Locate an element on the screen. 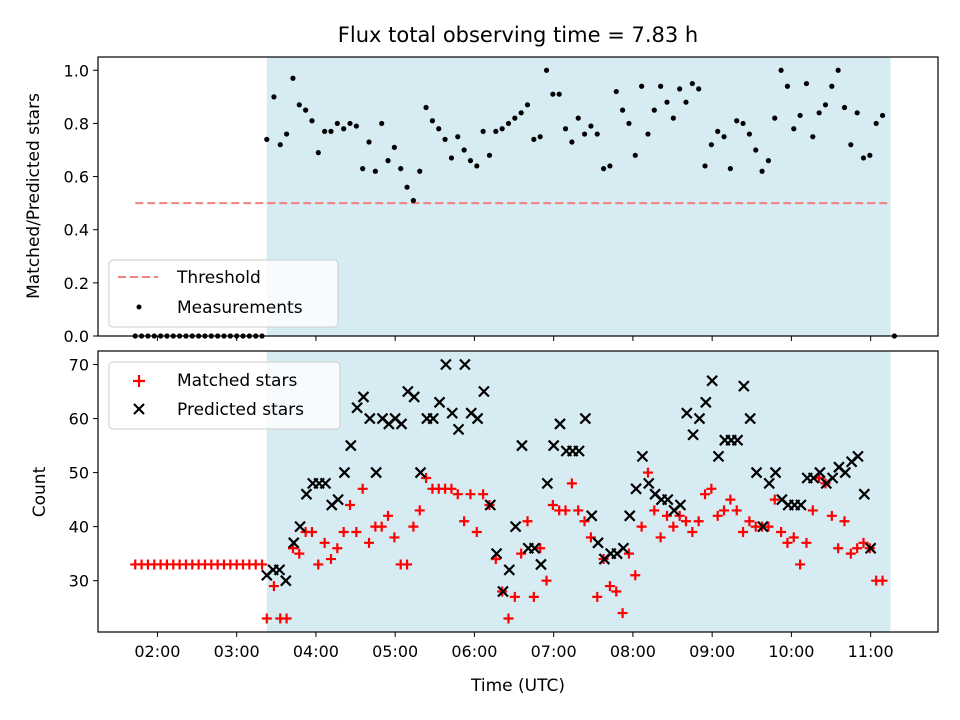 Image resolution: width=960 pixels, height=720 pixels. y-tick-label: 0.6 is located at coordinates (76, 177).